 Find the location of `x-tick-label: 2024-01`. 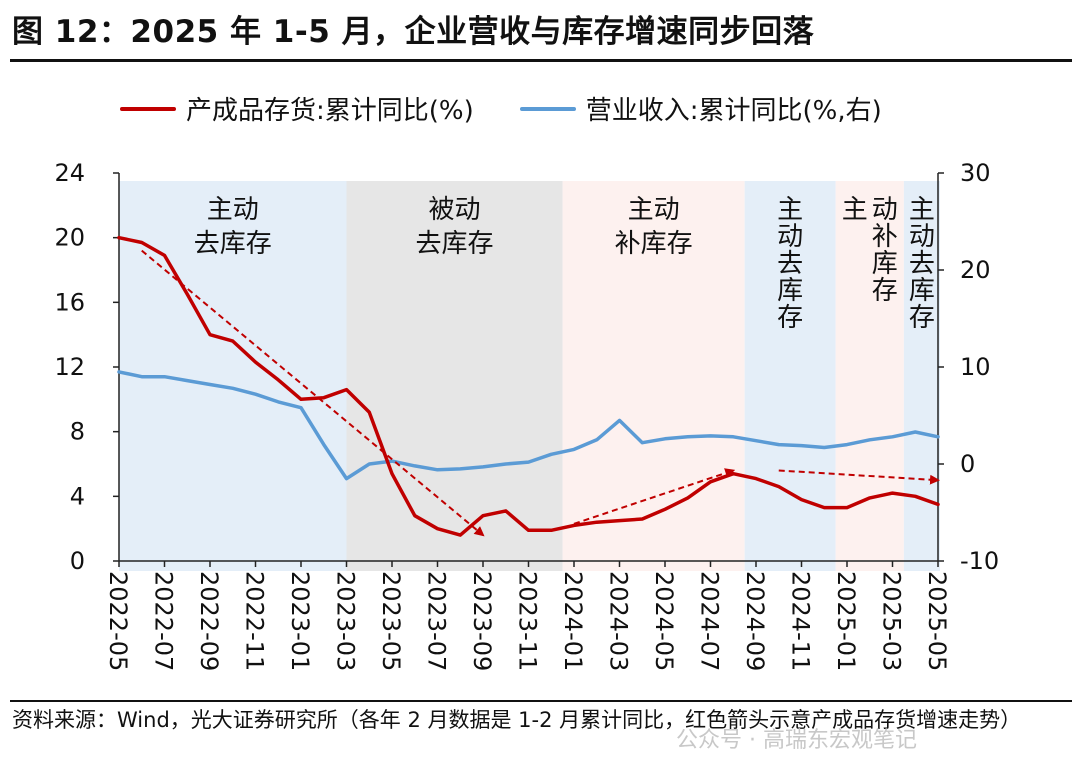

x-tick-label: 2024-01 is located at coordinates (573, 621).